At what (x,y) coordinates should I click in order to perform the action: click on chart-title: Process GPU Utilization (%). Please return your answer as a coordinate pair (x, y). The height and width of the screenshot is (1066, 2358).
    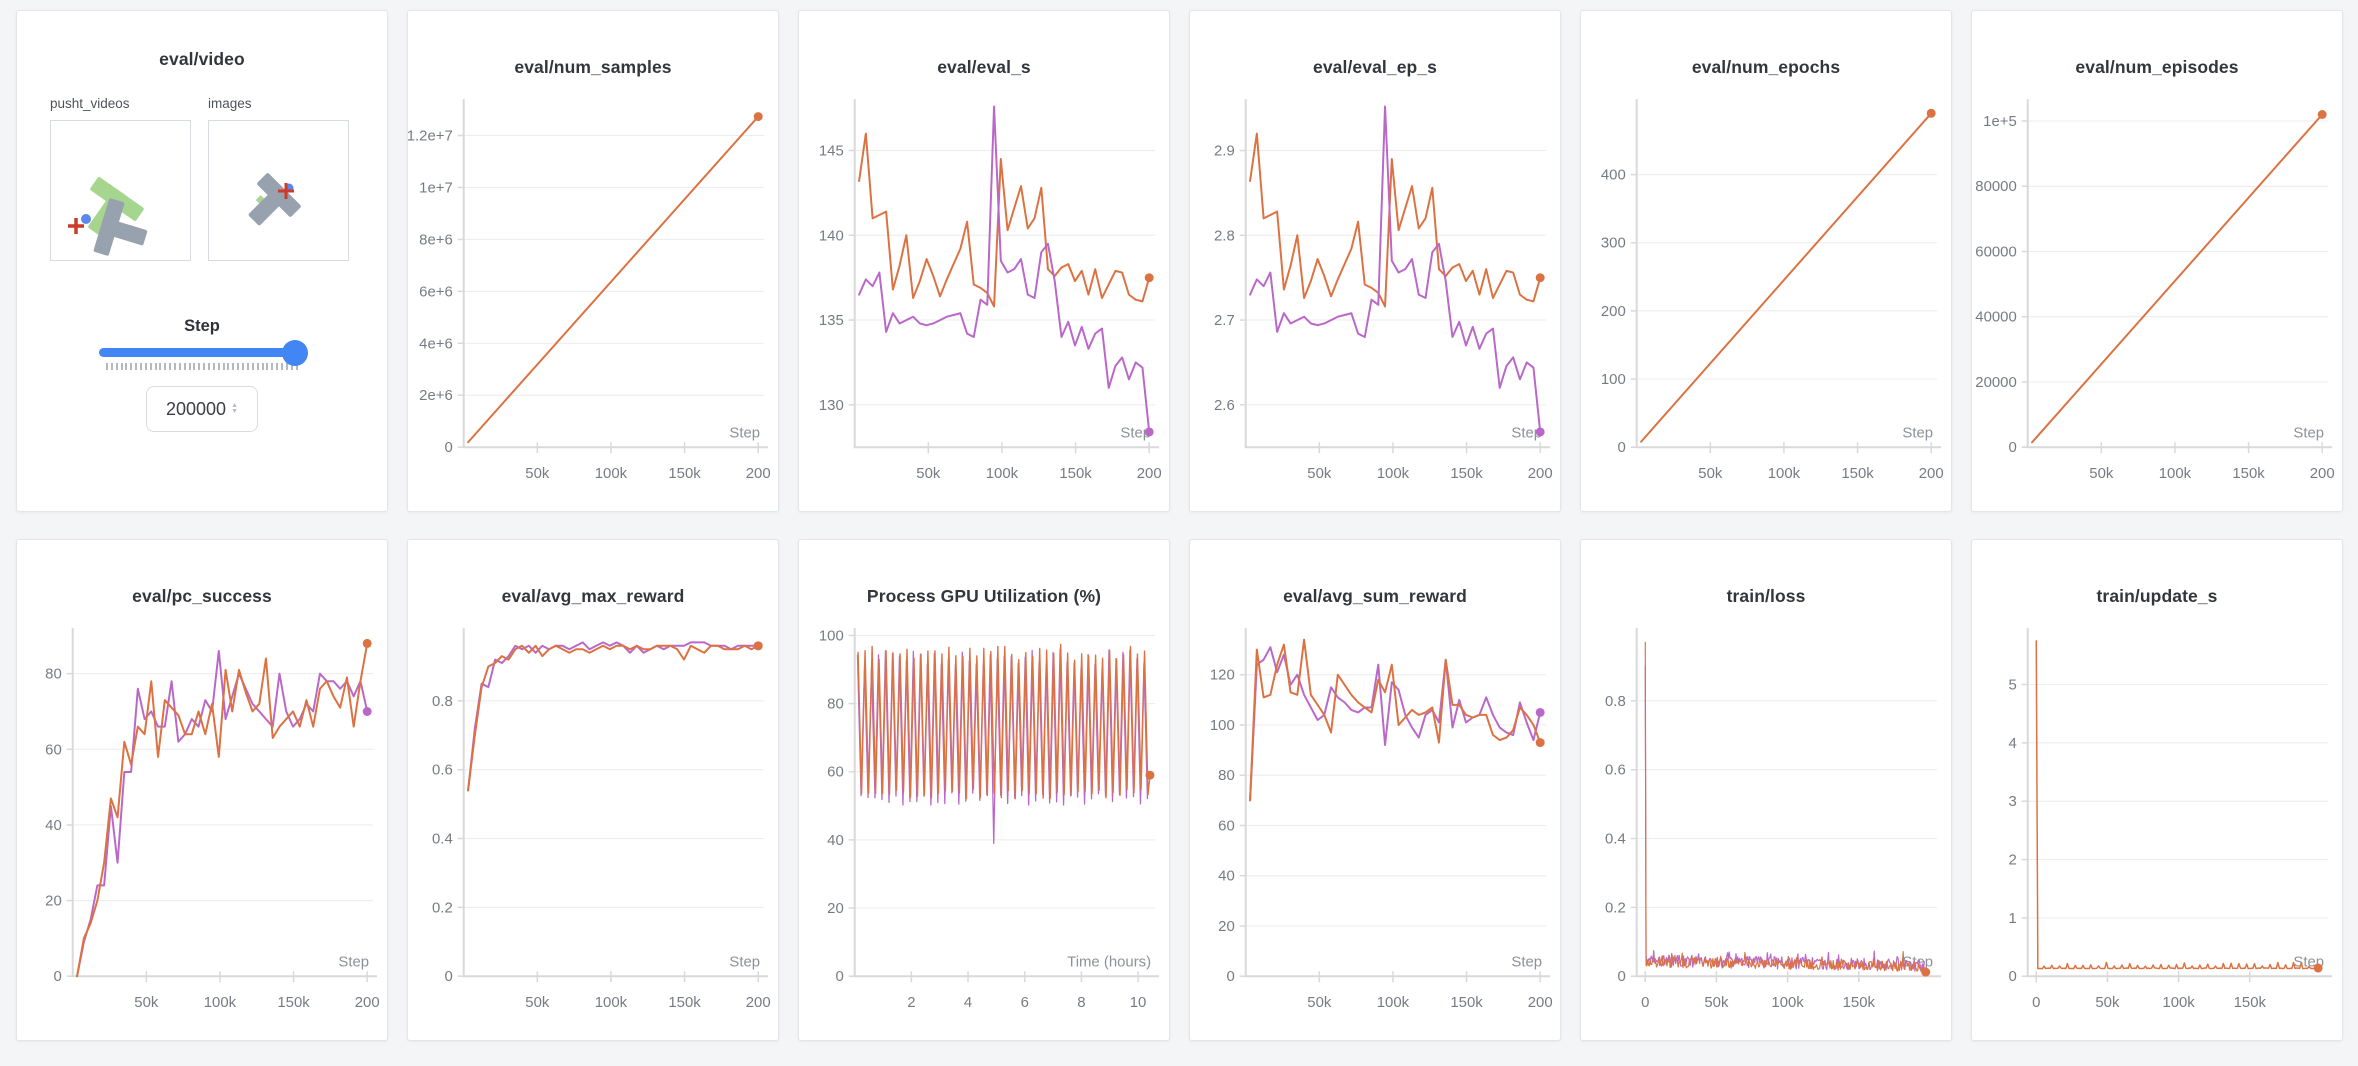
    Looking at the image, I should click on (984, 596).